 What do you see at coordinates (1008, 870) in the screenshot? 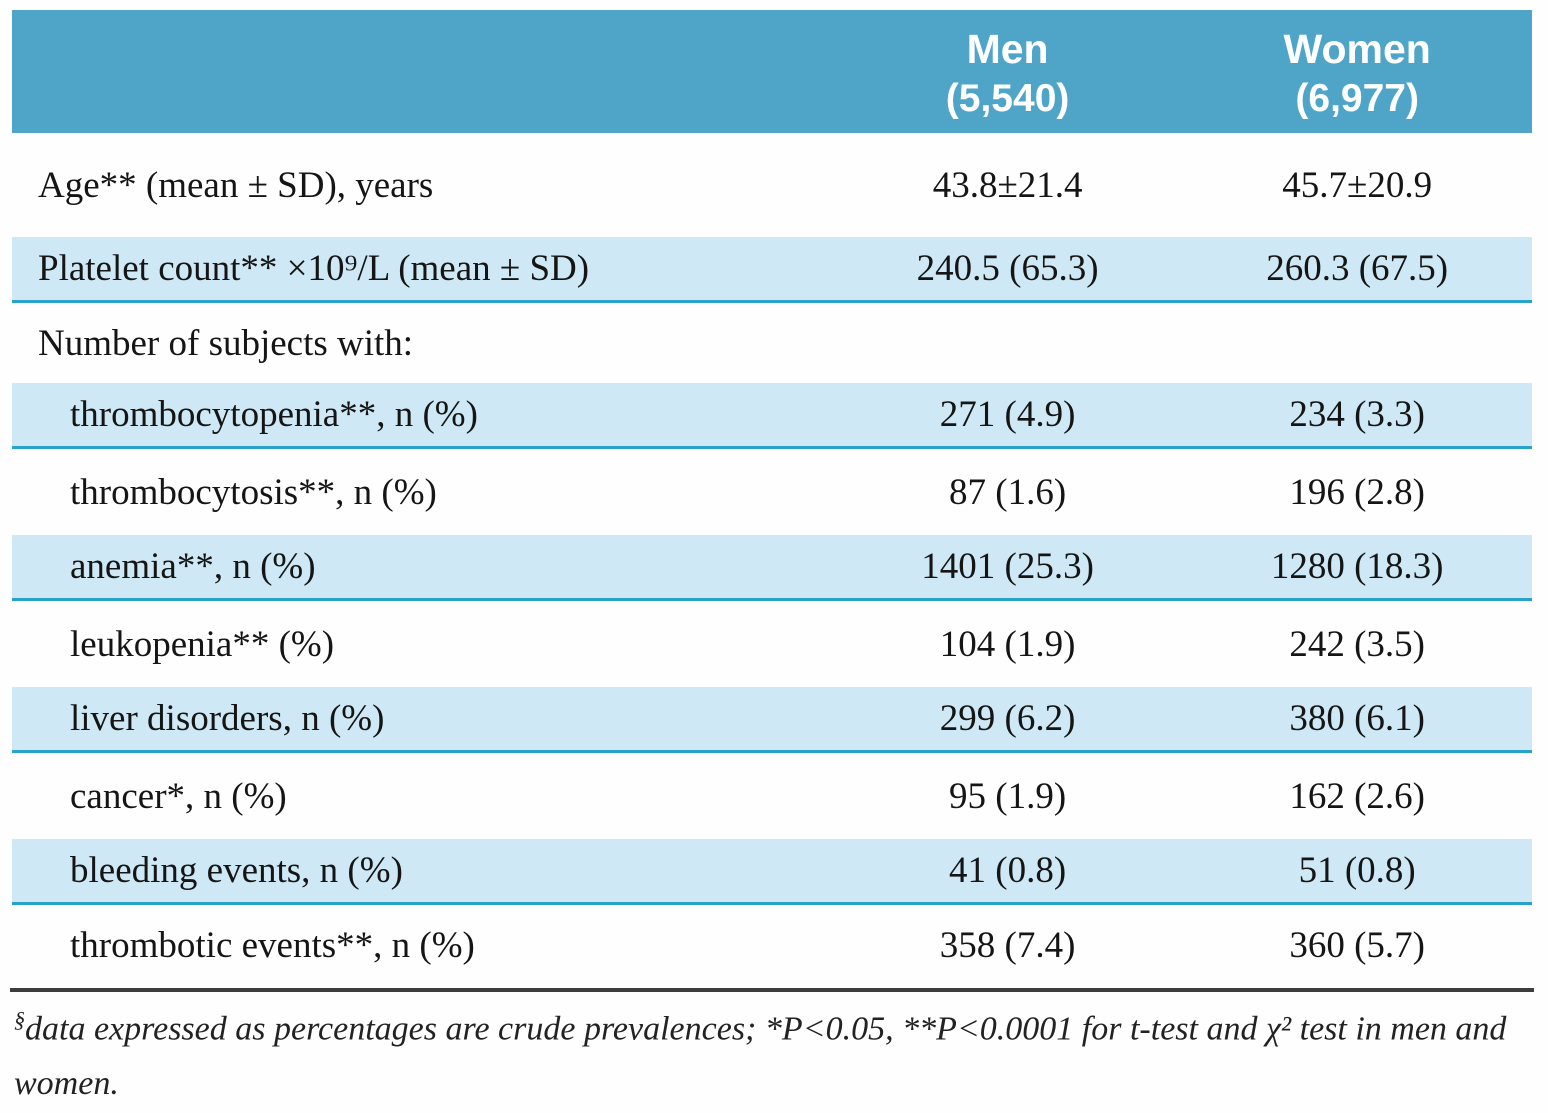
I see `men-value: 41 (0.8)` at bounding box center [1008, 870].